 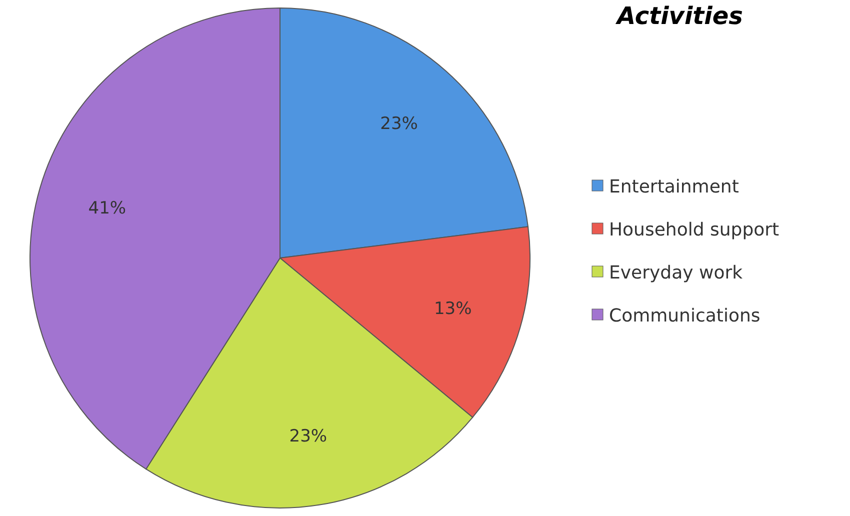 What do you see at coordinates (674, 187) in the screenshot?
I see `legend-label: Entertainment` at bounding box center [674, 187].